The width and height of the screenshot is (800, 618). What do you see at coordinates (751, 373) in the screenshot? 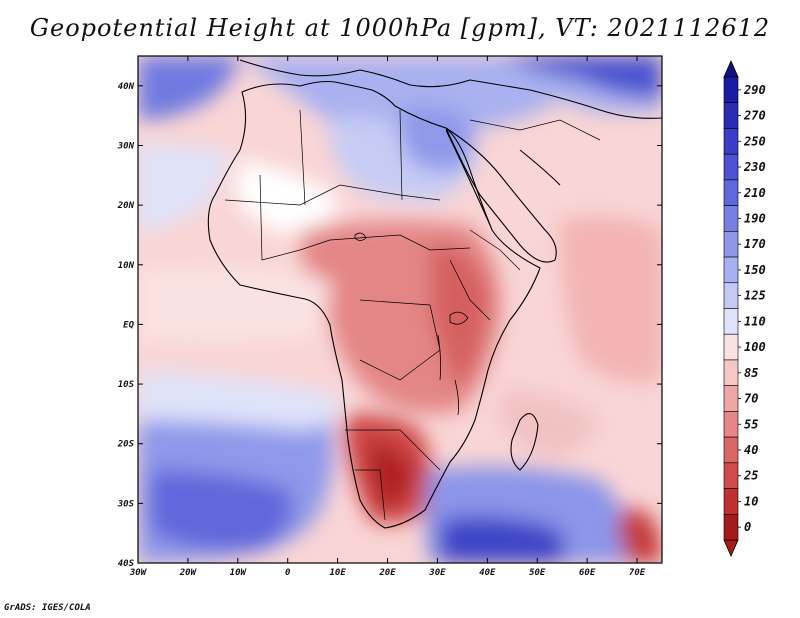
I see `colorbar-label: 85` at bounding box center [751, 373].